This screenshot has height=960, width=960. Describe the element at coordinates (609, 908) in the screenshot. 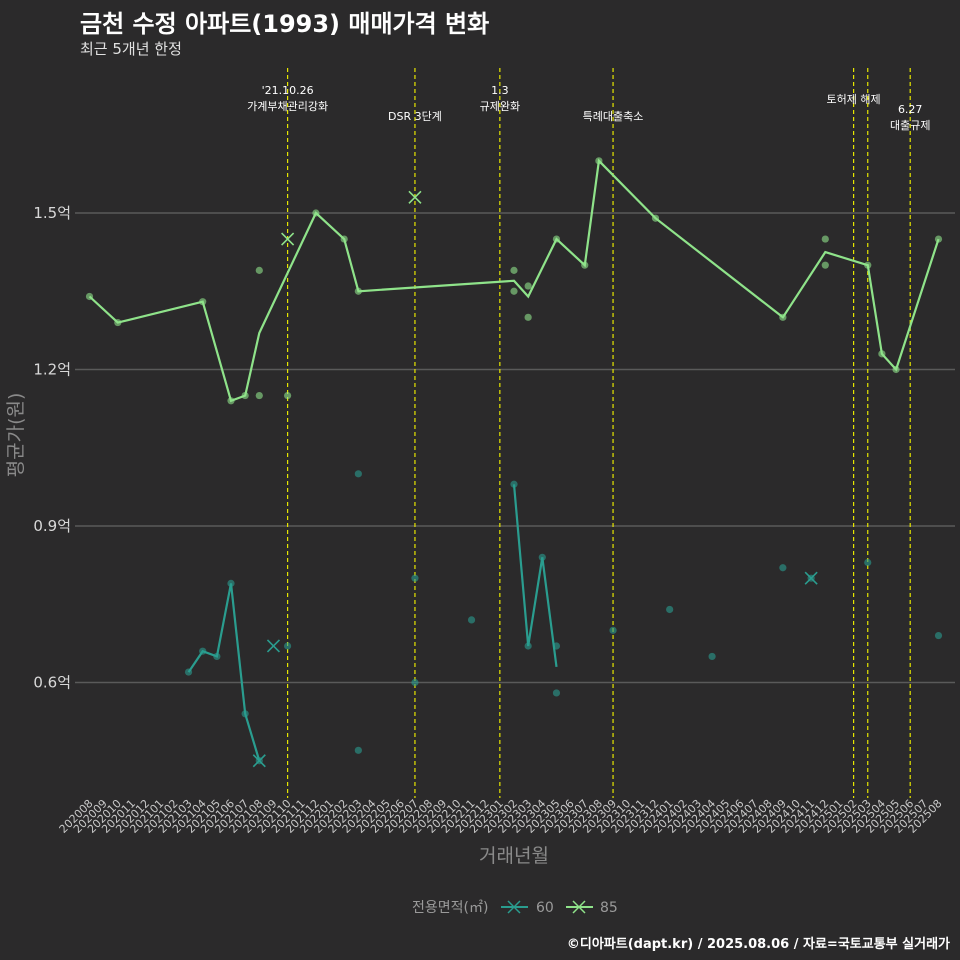

I see `legend-label-85: 85` at that location.